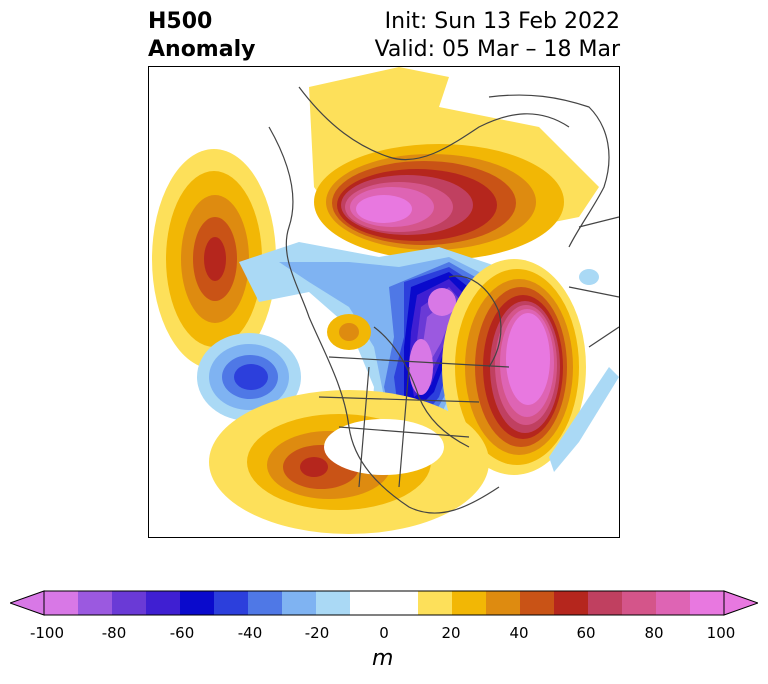 The width and height of the screenshot is (768, 684). I want to click on ridge-alaska-arctic, so click(454, 163).